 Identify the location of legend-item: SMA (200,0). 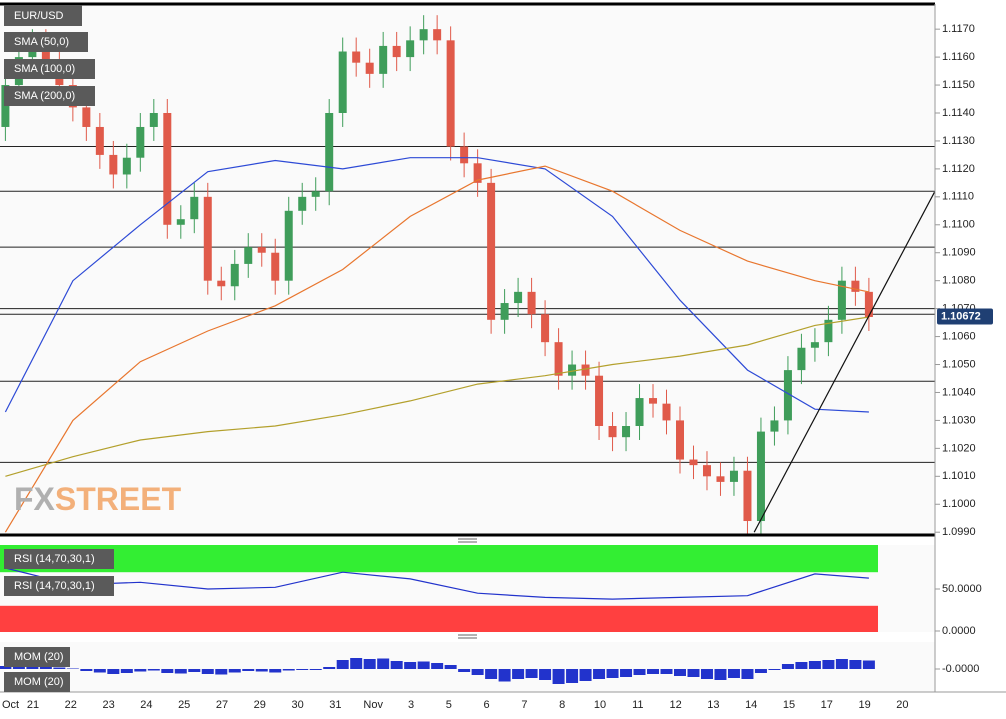
(49, 96).